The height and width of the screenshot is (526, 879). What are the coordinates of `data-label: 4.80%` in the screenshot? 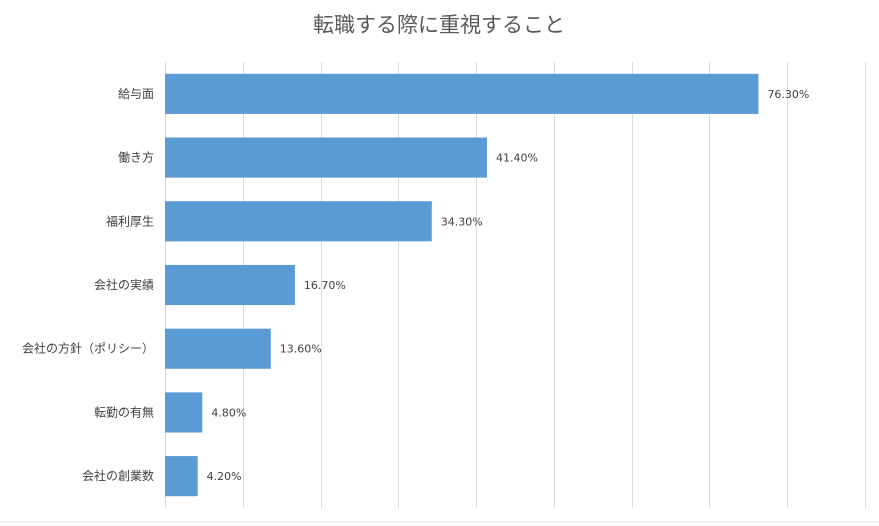 It's located at (228, 412).